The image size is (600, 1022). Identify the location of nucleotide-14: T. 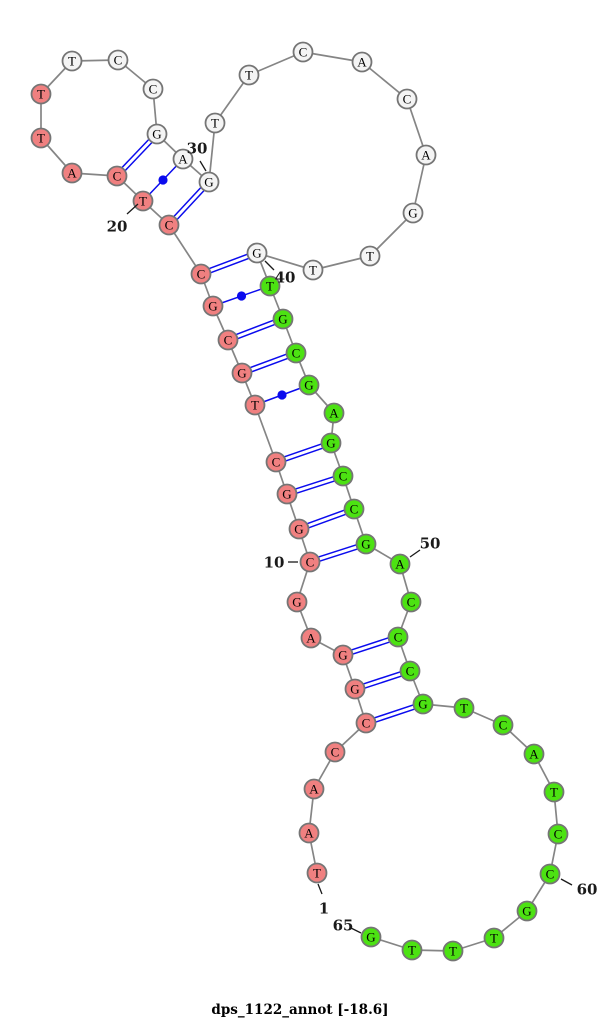
(255, 405).